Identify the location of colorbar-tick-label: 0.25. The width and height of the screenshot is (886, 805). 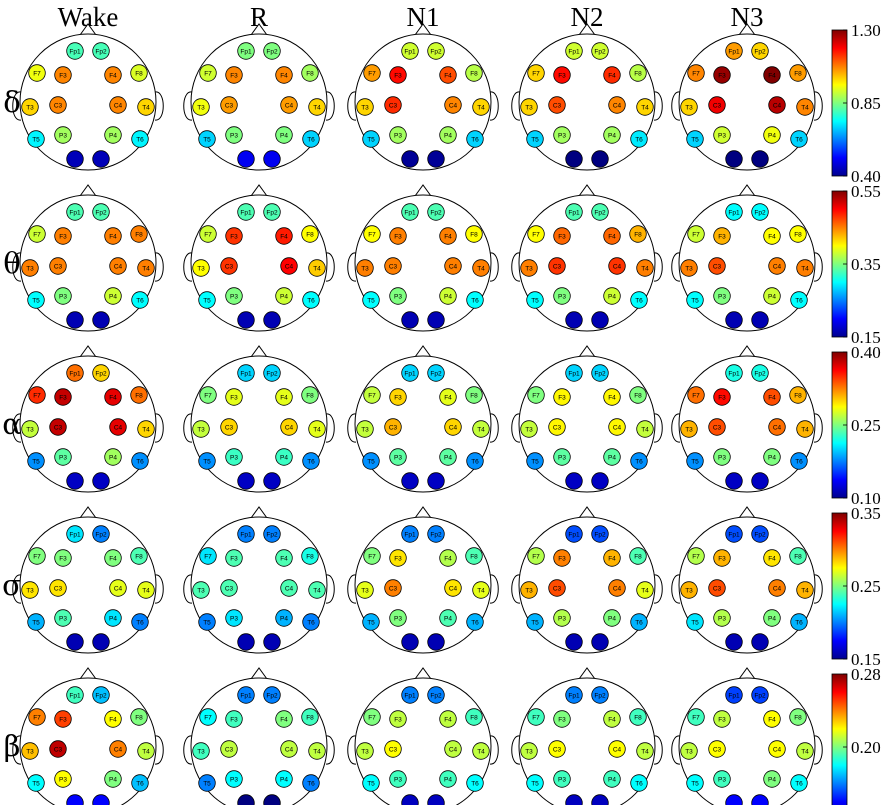
(866, 425).